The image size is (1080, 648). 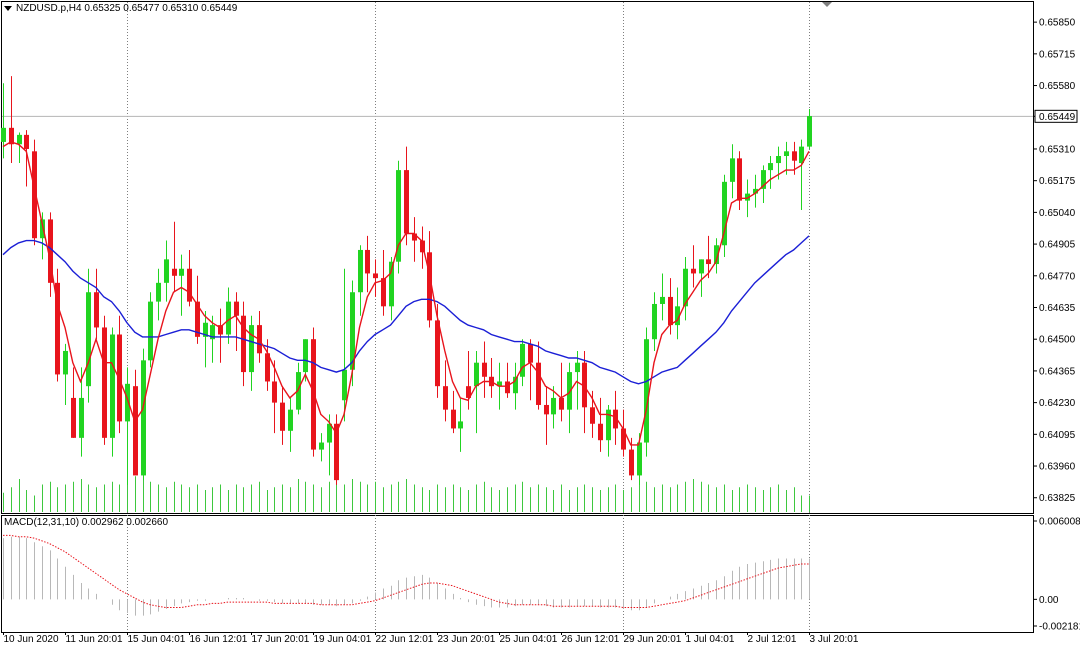 I want to click on time-axis-label: 2 Jul 12:01, so click(x=772, y=639).